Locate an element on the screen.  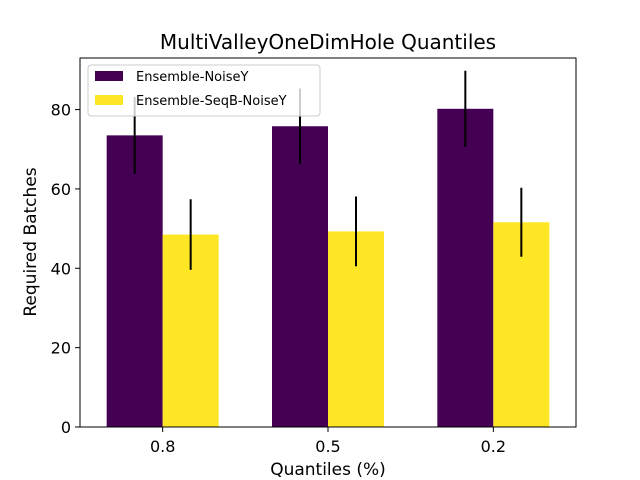
bar-ensemble-noisey-0.2 is located at coordinates (465, 267).